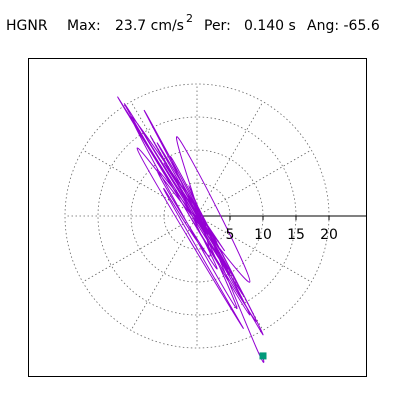 This screenshot has height=400, width=400. Describe the element at coordinates (263, 235) in the screenshot. I see `r-tick-label: 10` at that location.